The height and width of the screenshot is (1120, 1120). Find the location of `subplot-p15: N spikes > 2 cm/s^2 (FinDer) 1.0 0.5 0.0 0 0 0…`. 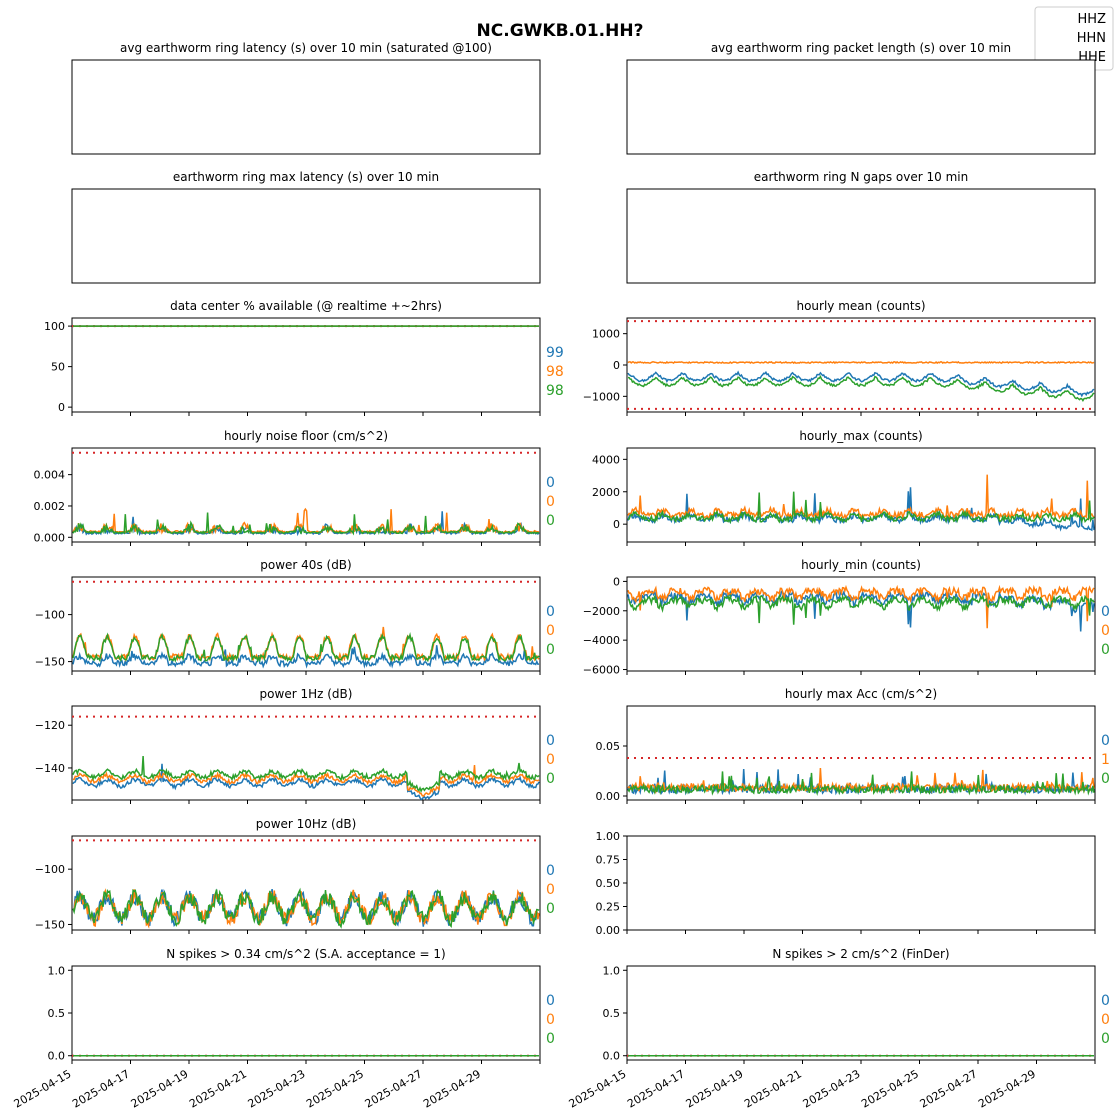

subplot-p15: N spikes > 2 cm/s^2 (FinDer) 1.0 0.5 0.0 0 0 0… is located at coordinates (838, 1029).